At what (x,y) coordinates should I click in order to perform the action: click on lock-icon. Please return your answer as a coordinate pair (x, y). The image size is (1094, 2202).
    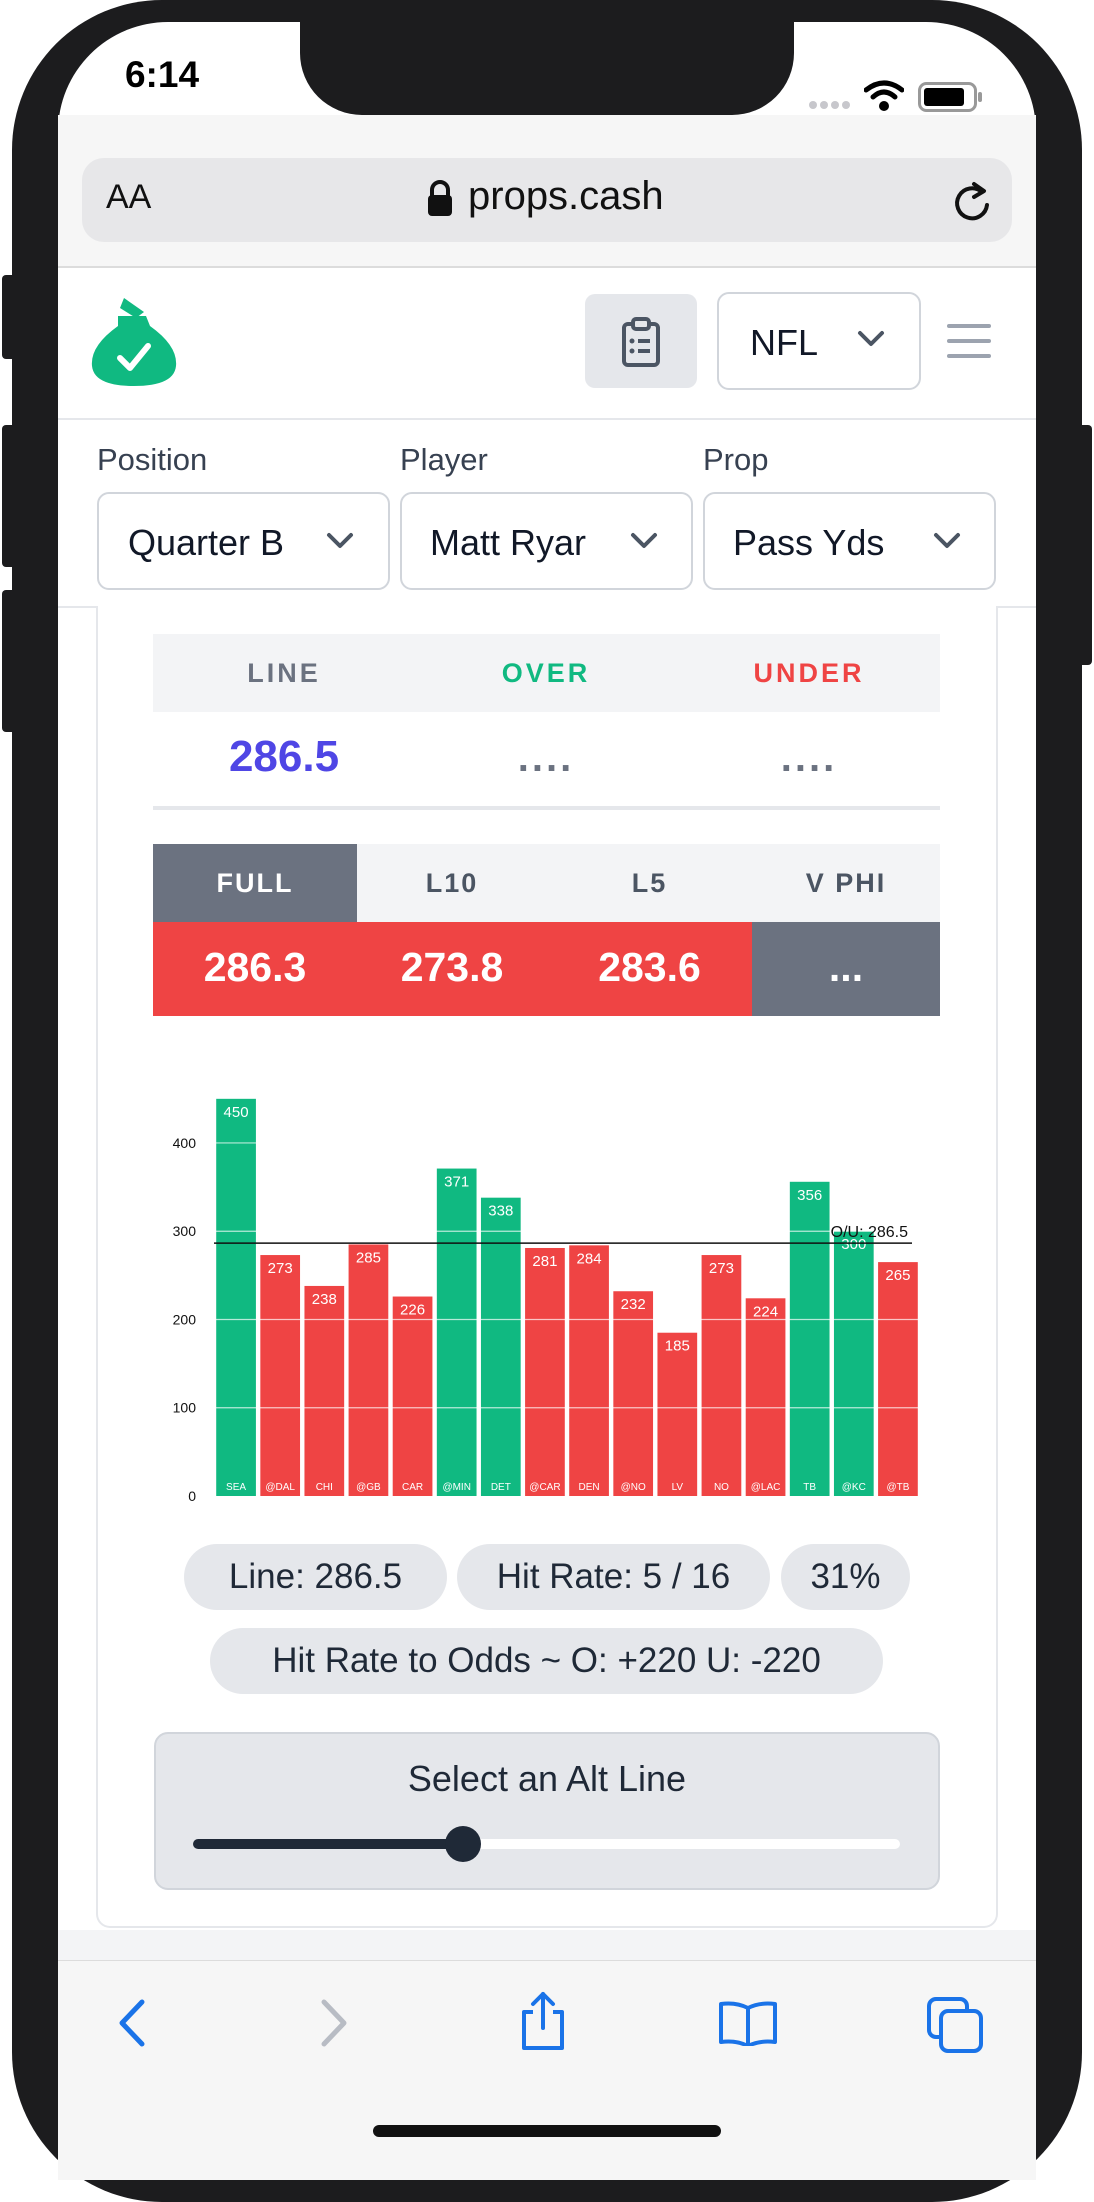
    Looking at the image, I should click on (440, 198).